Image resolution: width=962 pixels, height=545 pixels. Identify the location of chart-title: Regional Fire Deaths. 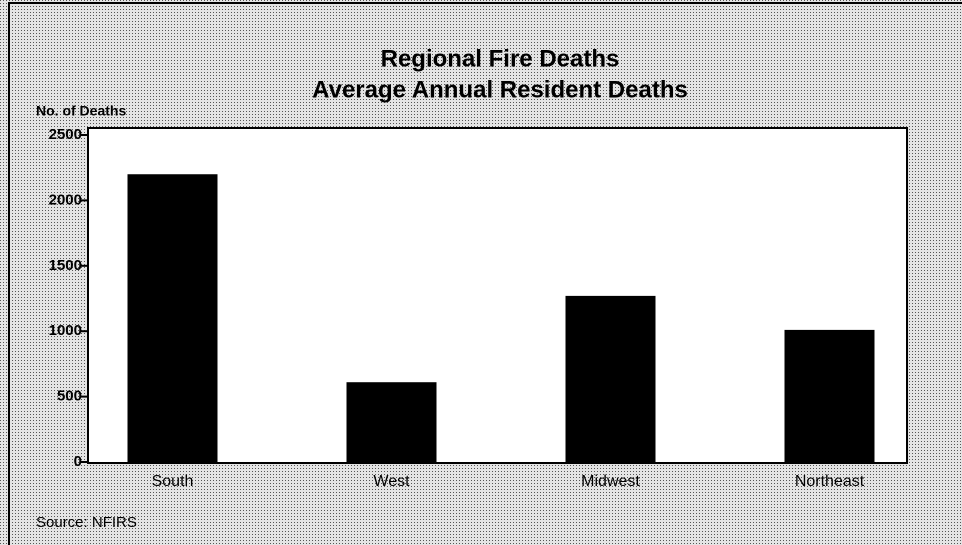
(500, 58).